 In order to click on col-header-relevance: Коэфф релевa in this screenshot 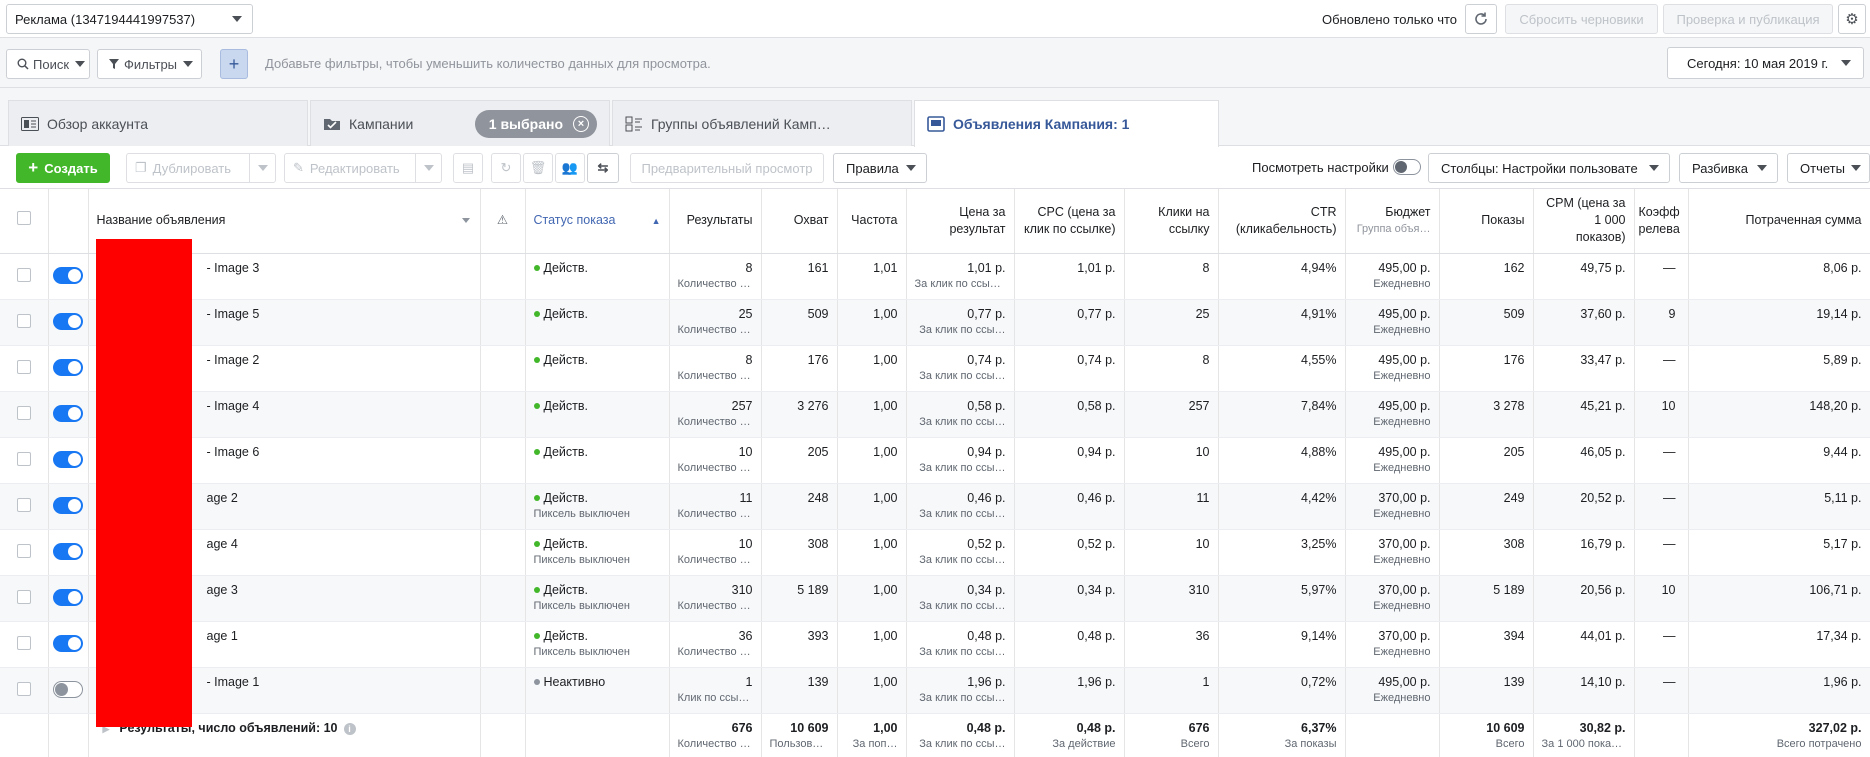, I will do `click(1661, 221)`.